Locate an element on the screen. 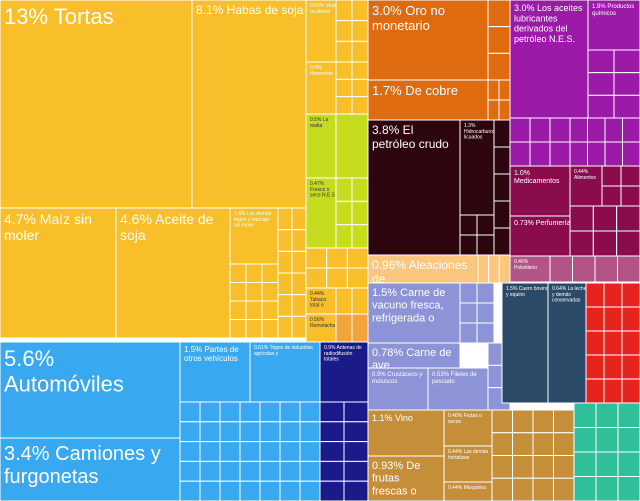 The image size is (640, 501). tile-label: 3.0% Oro no monetario is located at coordinates (408, 18).